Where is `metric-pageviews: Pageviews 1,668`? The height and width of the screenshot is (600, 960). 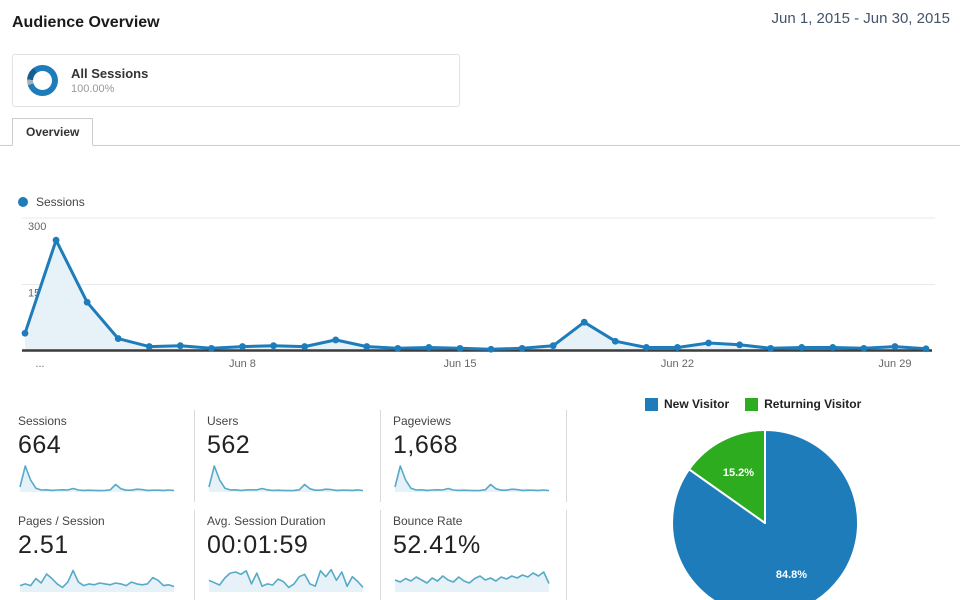
metric-pageviews: Pageviews 1,668 is located at coordinates (473, 456).